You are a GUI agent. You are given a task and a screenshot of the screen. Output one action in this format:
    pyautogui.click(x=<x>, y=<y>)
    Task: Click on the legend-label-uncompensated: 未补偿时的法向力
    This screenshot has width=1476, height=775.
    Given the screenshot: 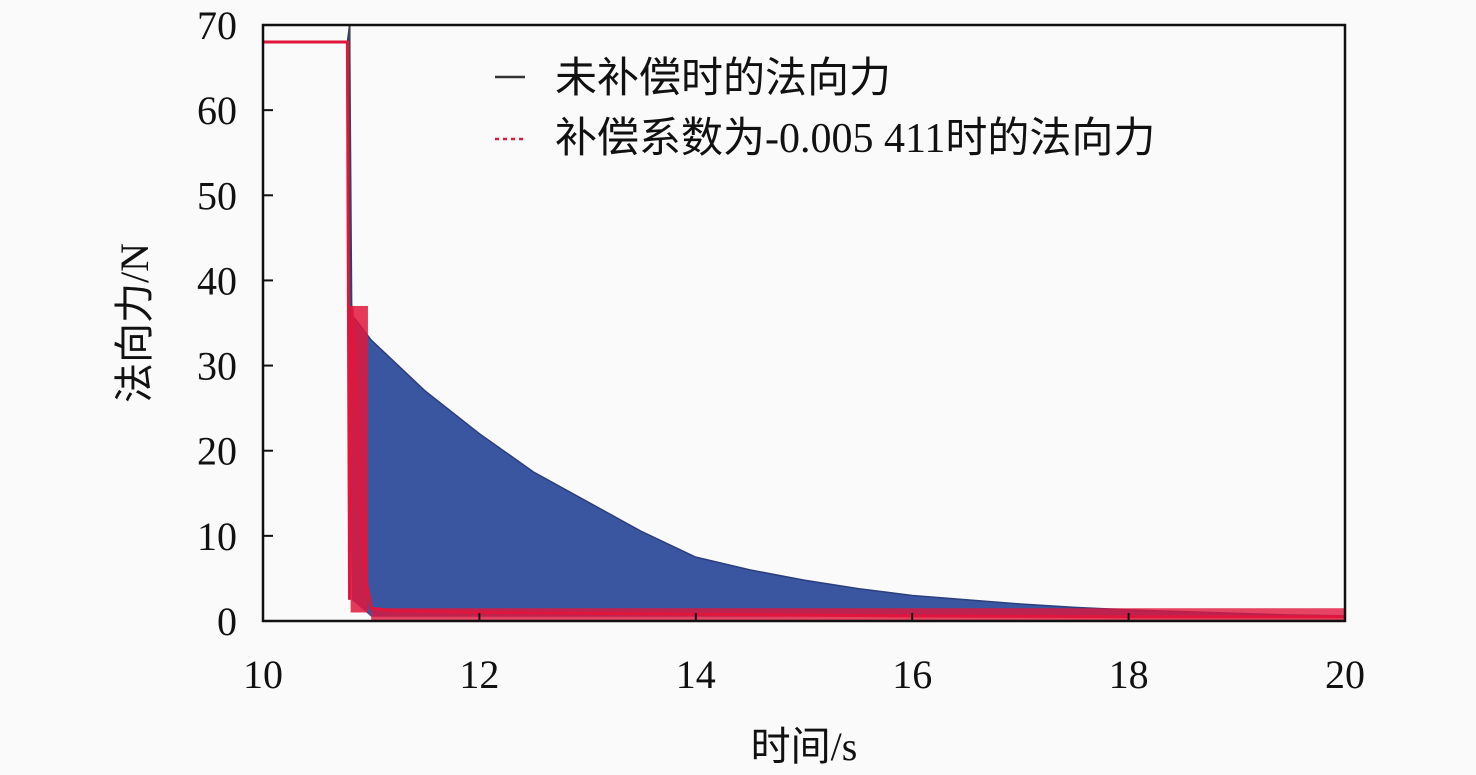 What is the action you would take?
    pyautogui.click(x=723, y=79)
    